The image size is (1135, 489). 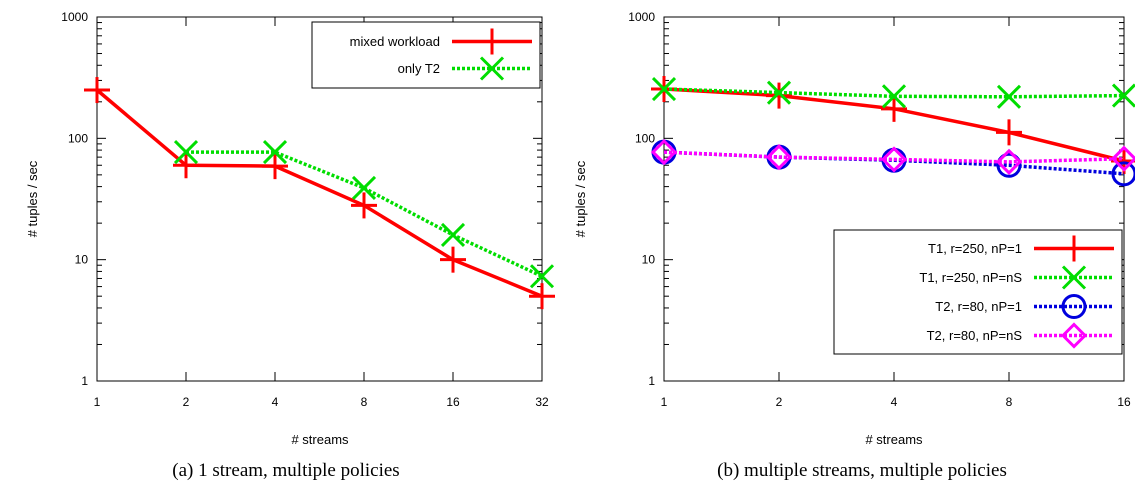 I want to click on x-tick-label: 32, so click(x=542, y=402).